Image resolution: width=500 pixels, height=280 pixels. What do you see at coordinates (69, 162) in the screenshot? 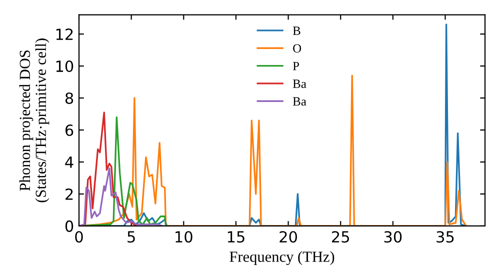
I see `y-tick-label: 4` at bounding box center [69, 162].